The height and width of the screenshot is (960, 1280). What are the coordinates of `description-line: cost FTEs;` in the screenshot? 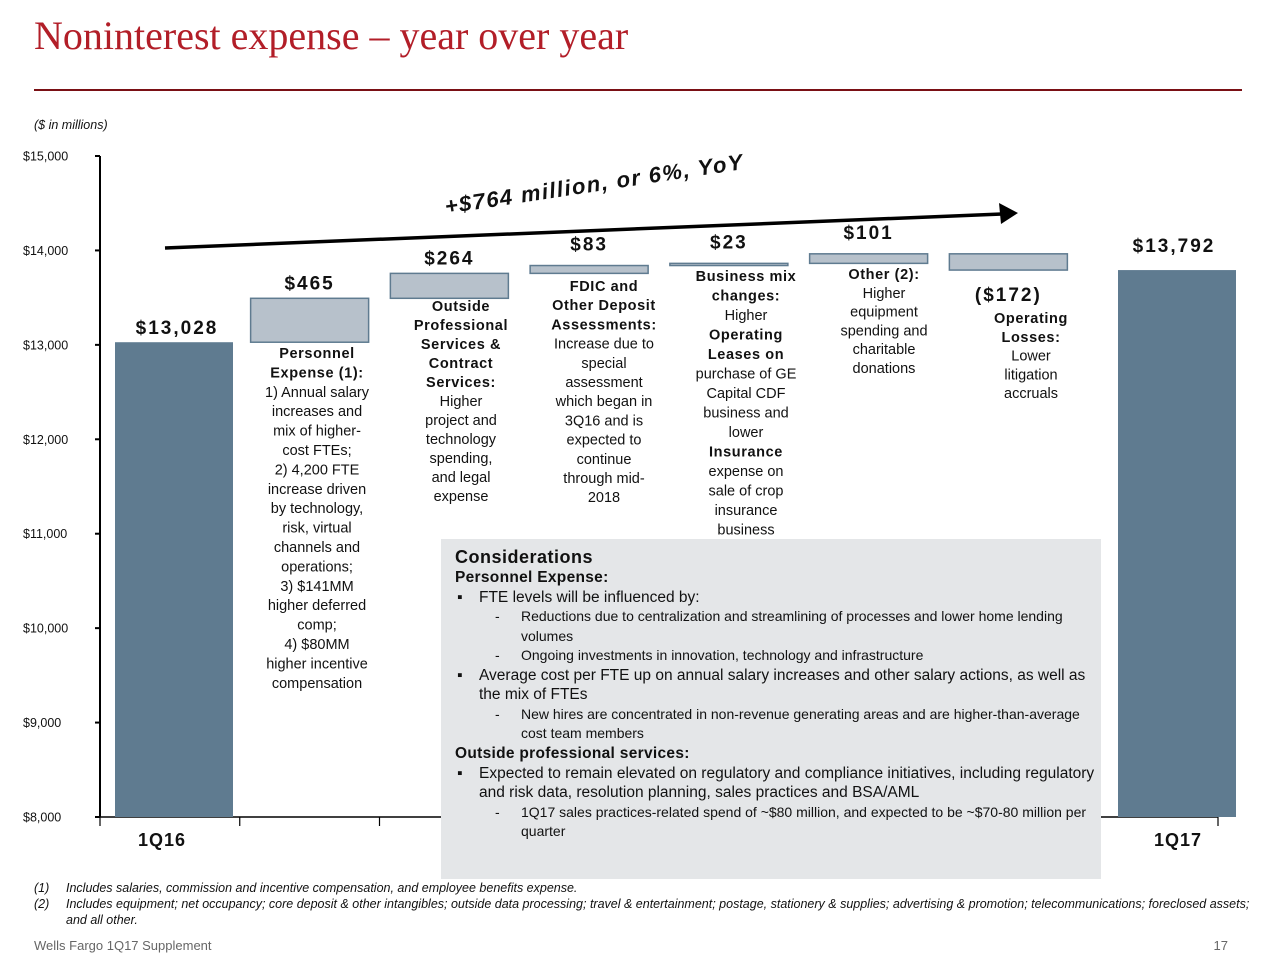 It's located at (316, 451).